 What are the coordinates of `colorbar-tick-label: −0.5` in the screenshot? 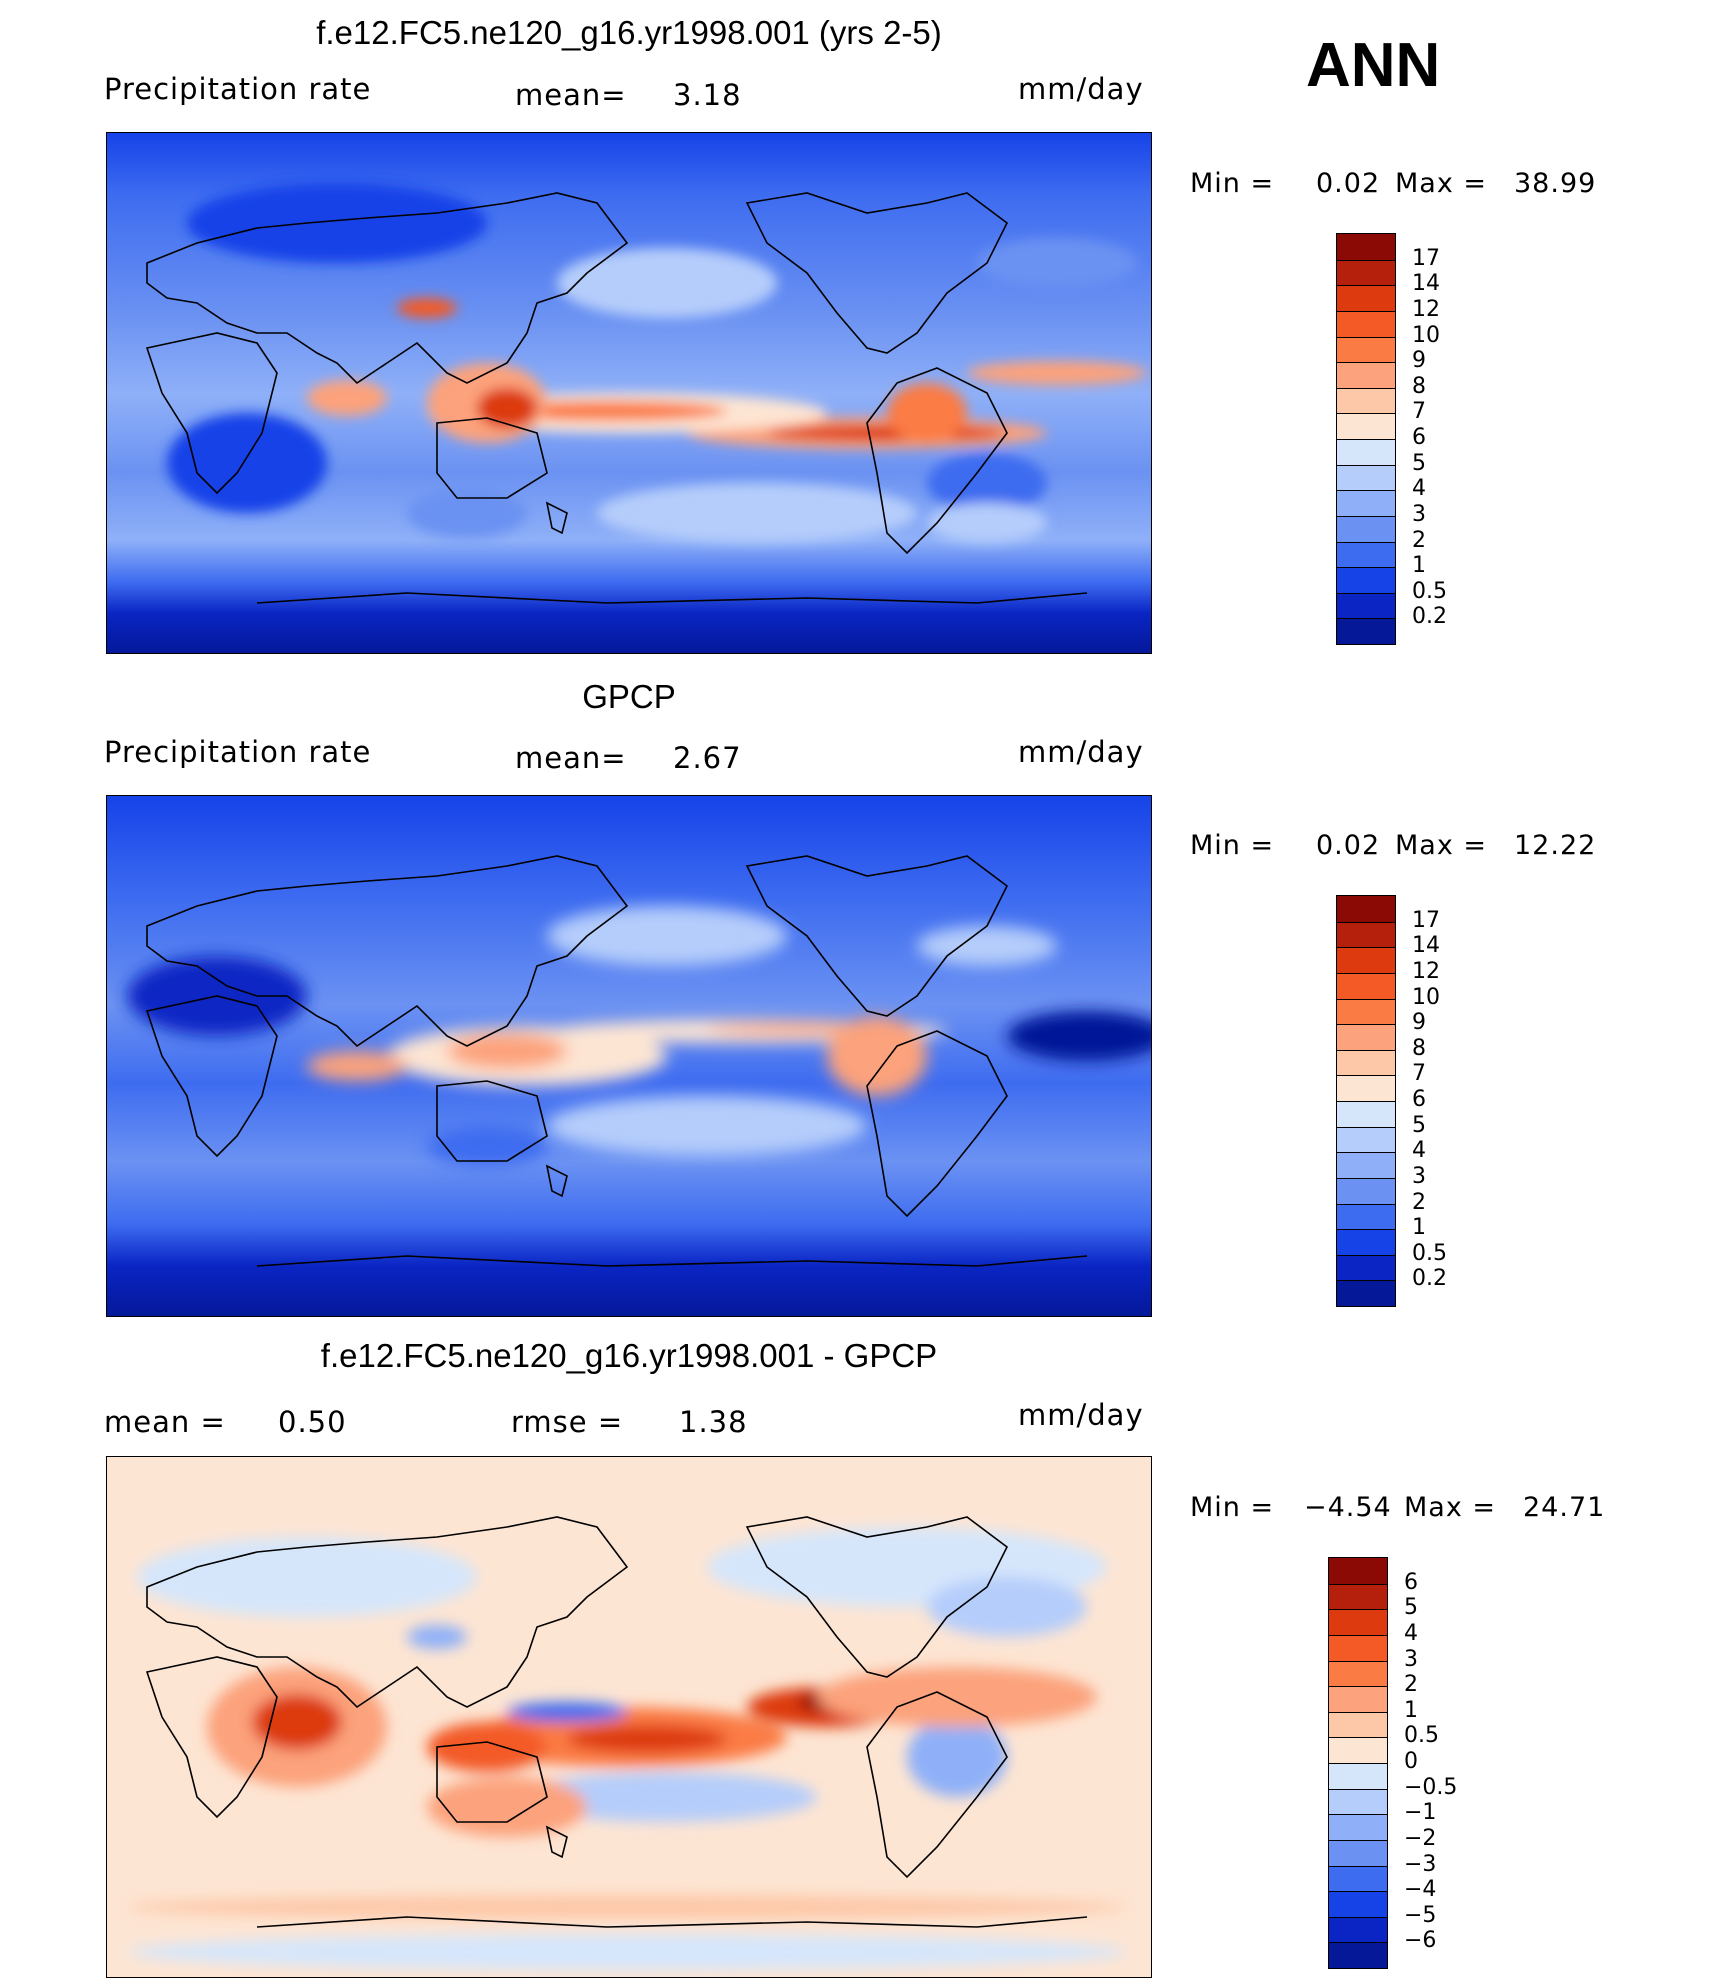 It's located at (1431, 1787).